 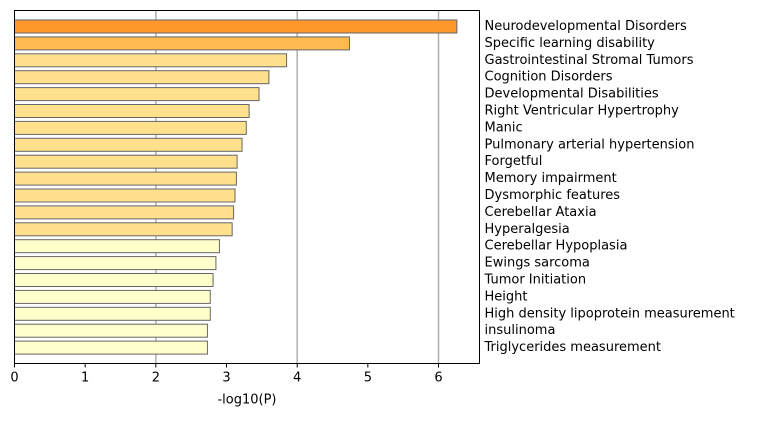 What do you see at coordinates (573, 347) in the screenshot?
I see `category-label: Triglycerides measurement` at bounding box center [573, 347].